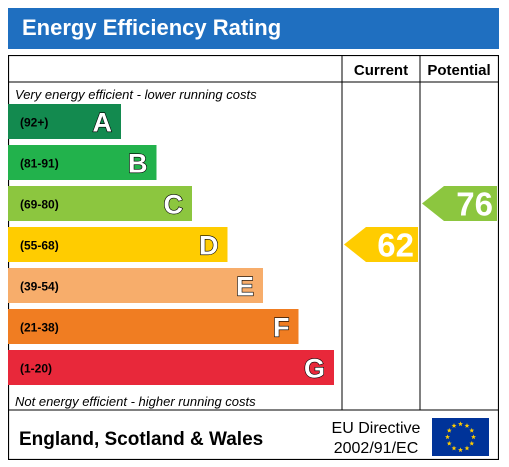 Image resolution: width=509 pixels, height=467 pixels. I want to click on potential-column-header: Potential, so click(458, 70).